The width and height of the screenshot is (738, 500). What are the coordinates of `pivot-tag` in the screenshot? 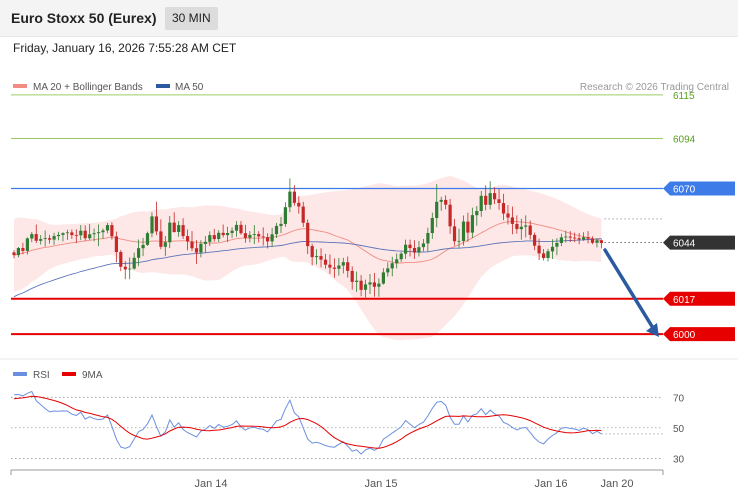 It's located at (699, 188).